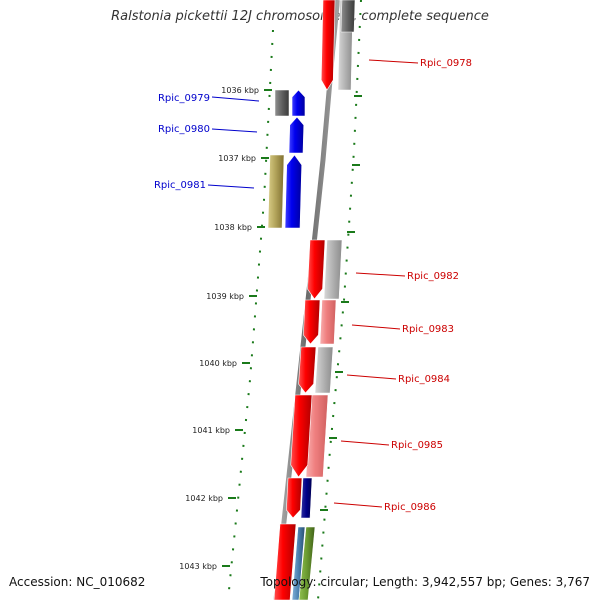 This screenshot has height=600, width=600. What do you see at coordinates (446, 63) in the screenshot?
I see `gene-label-rpic_0978: Rpic_0978` at bounding box center [446, 63].